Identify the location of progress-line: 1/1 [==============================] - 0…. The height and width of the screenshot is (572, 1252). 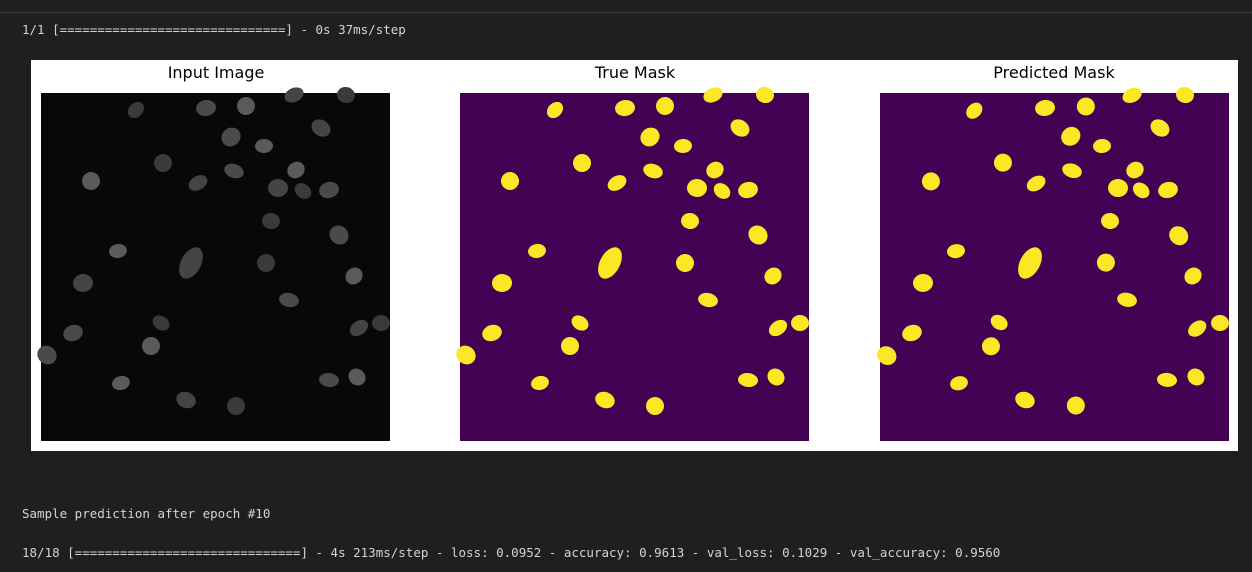
(214, 29).